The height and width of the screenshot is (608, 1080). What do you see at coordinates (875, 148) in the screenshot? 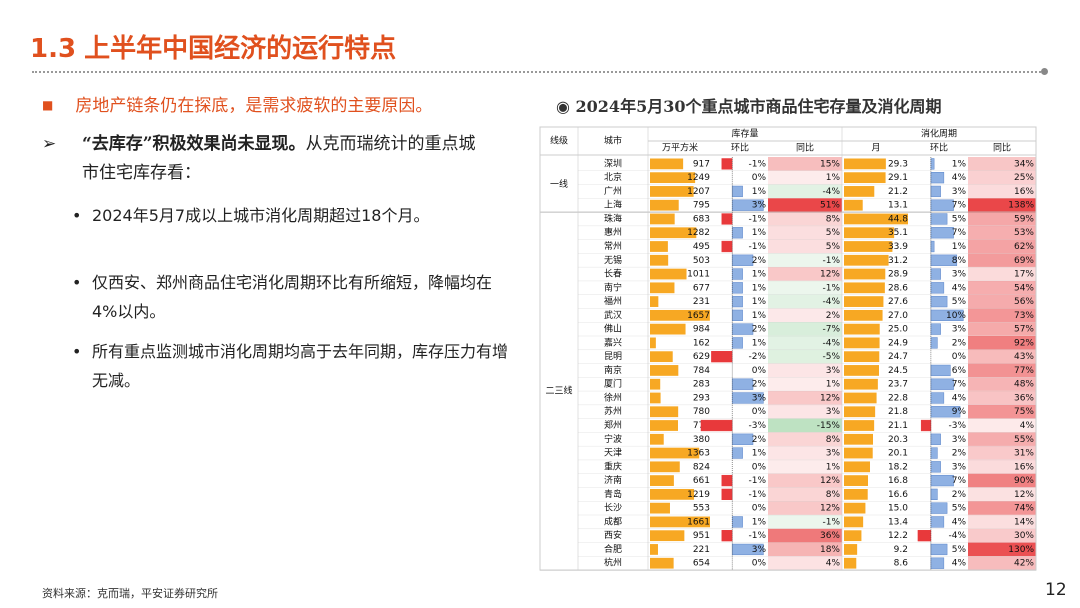
I see `sub-header: 月` at bounding box center [875, 148].